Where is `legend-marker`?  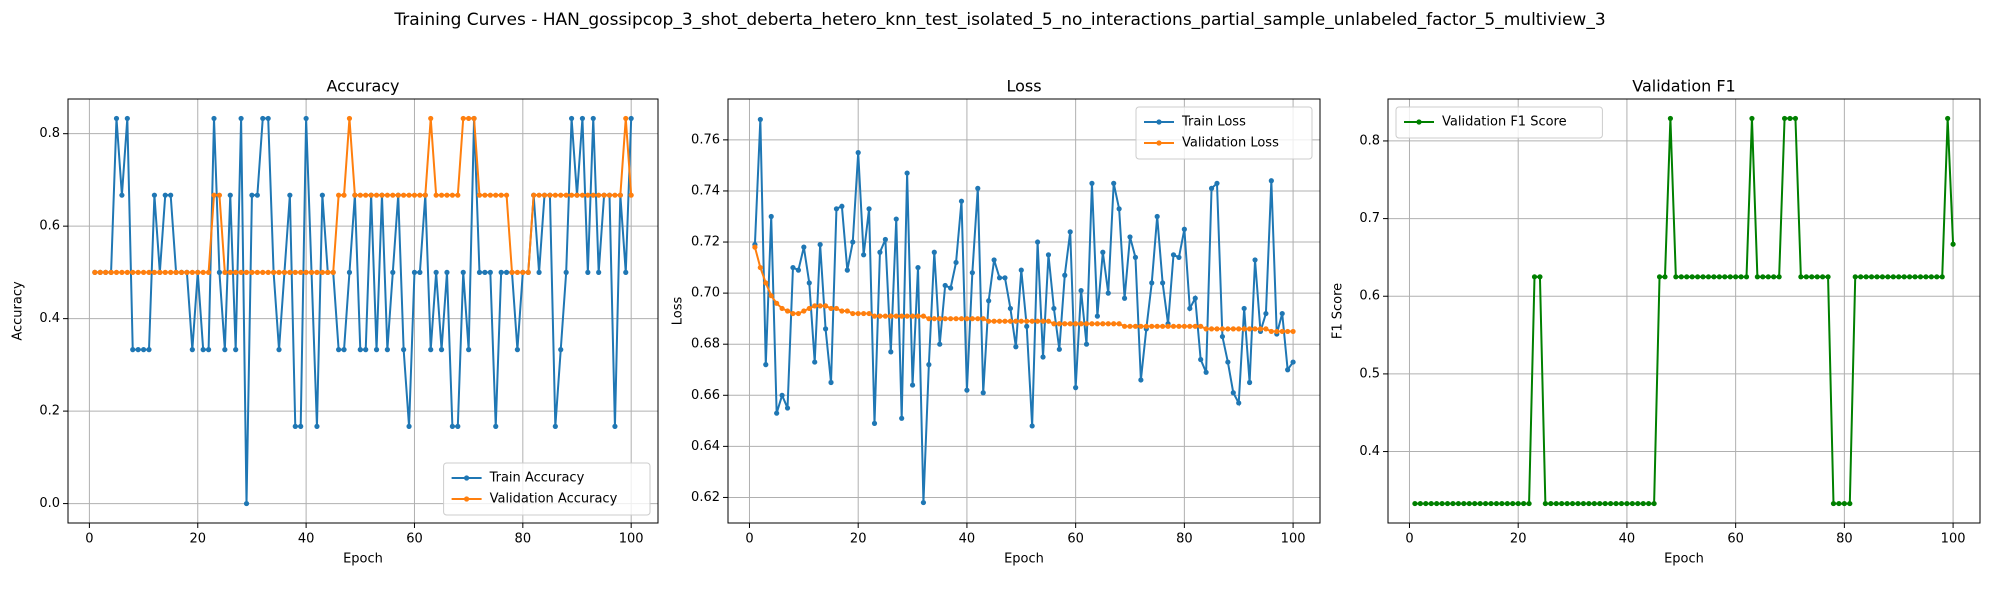 legend-marker is located at coordinates (1419, 122).